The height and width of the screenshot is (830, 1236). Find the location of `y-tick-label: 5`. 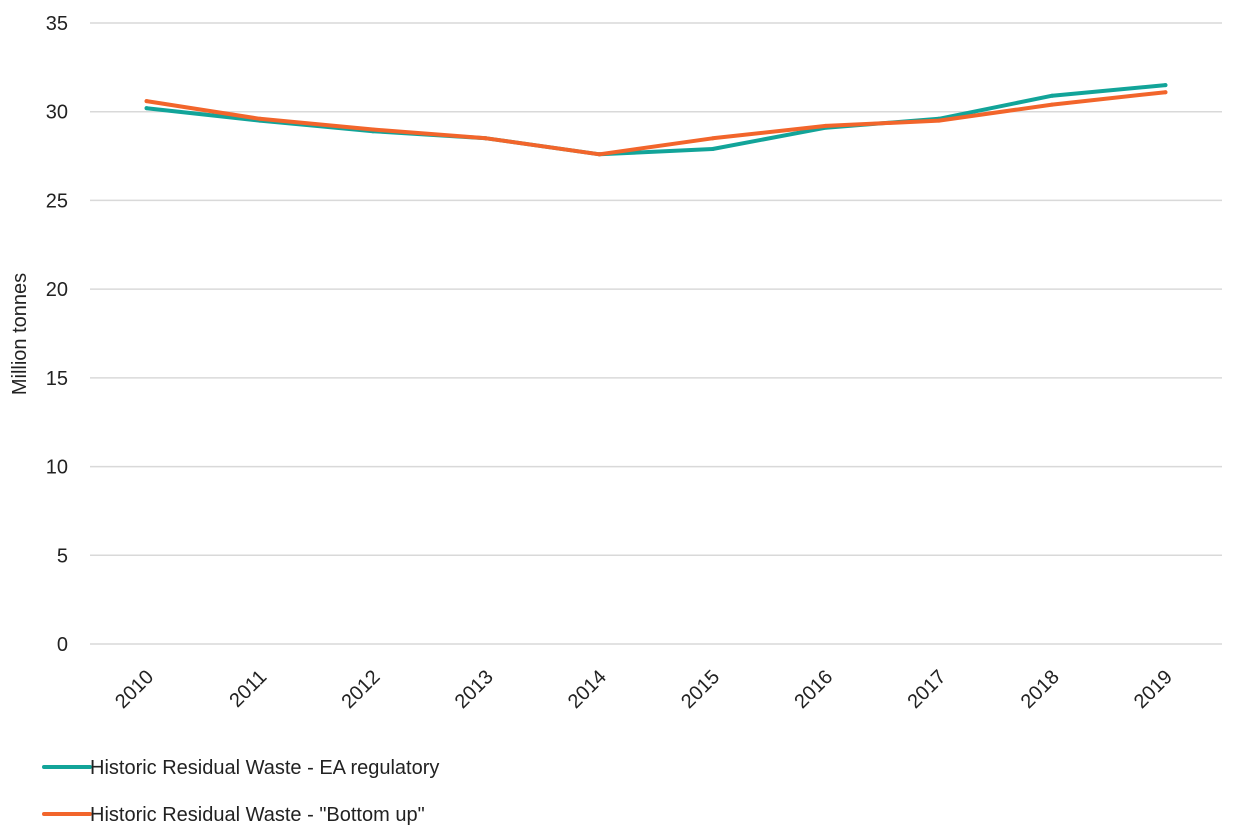

y-tick-label: 5 is located at coordinates (62, 556).